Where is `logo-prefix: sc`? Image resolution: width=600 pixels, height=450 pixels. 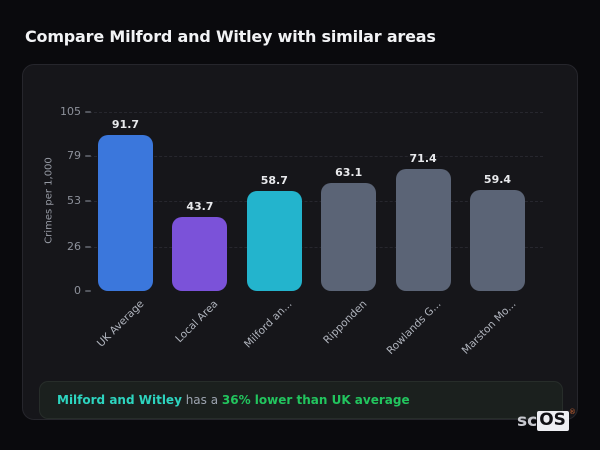
logo-prefix: sc is located at coordinates (527, 421).